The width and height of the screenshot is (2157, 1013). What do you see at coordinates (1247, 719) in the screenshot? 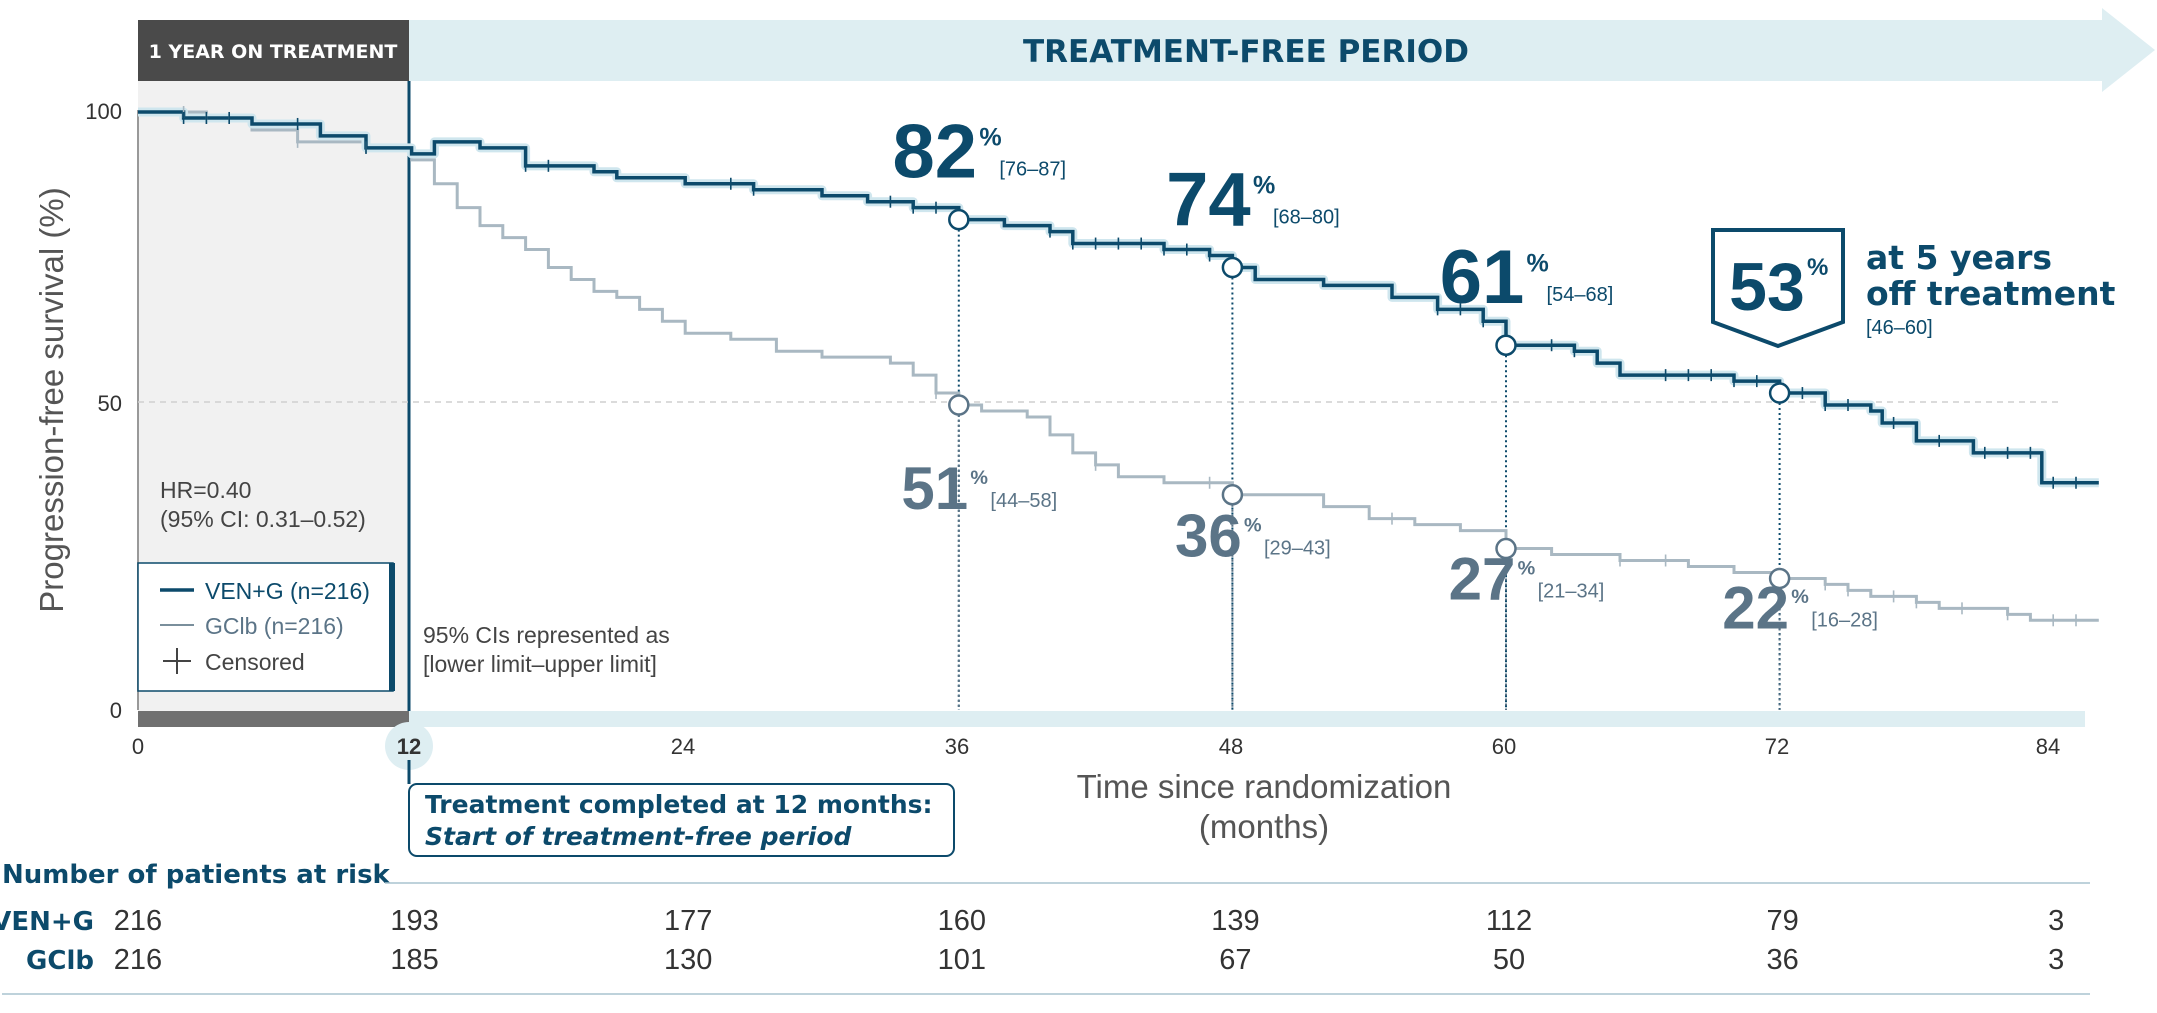
I see `x-axis-band-light` at bounding box center [1247, 719].